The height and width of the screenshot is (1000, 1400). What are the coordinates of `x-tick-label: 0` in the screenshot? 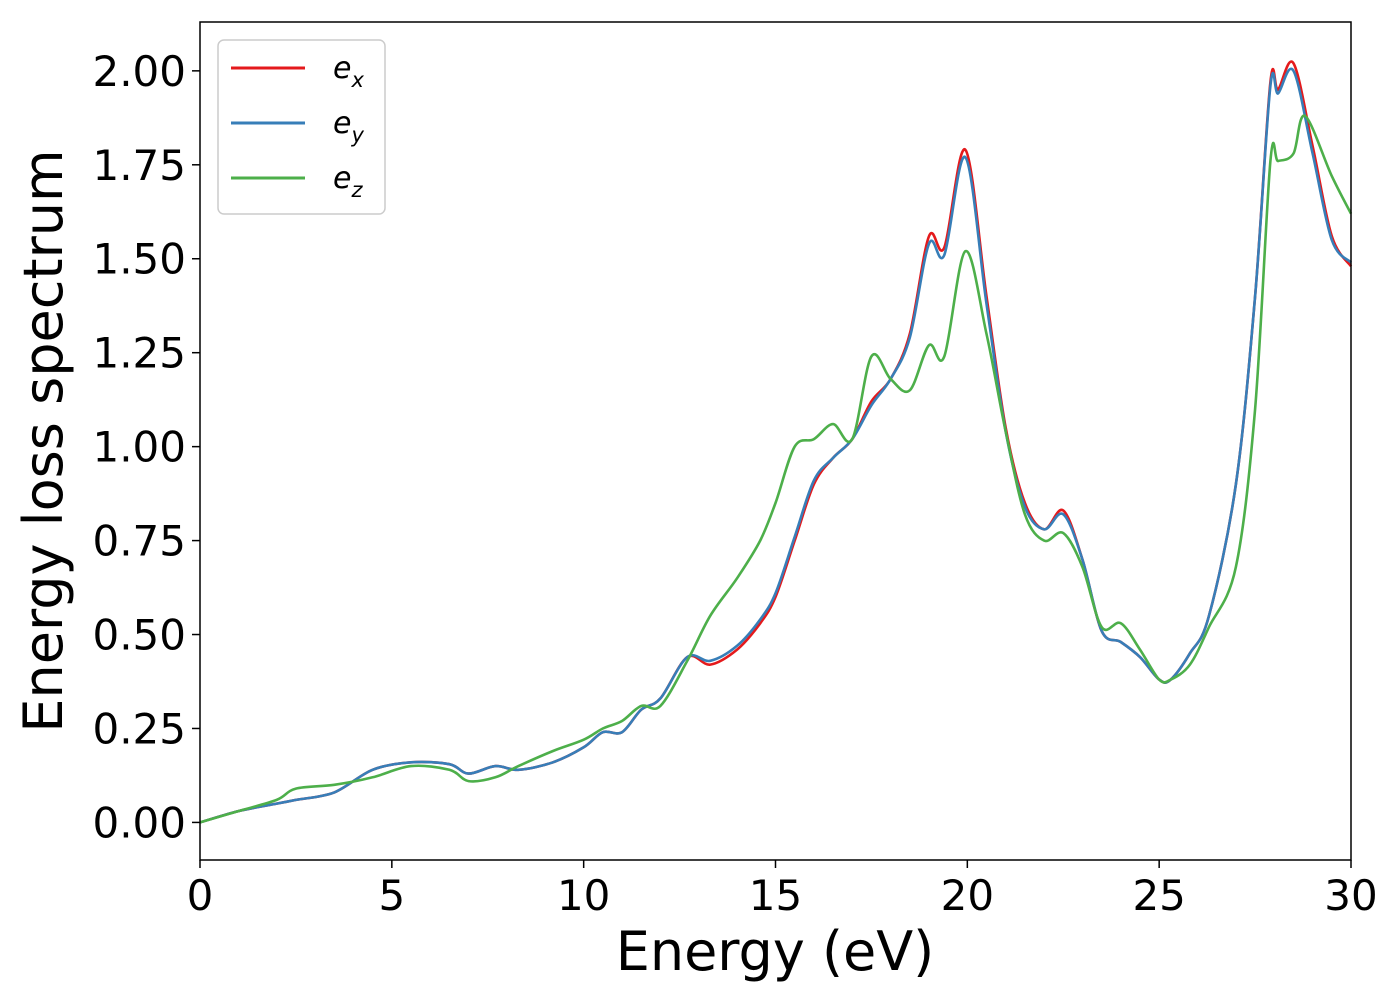 It's located at (200, 895).